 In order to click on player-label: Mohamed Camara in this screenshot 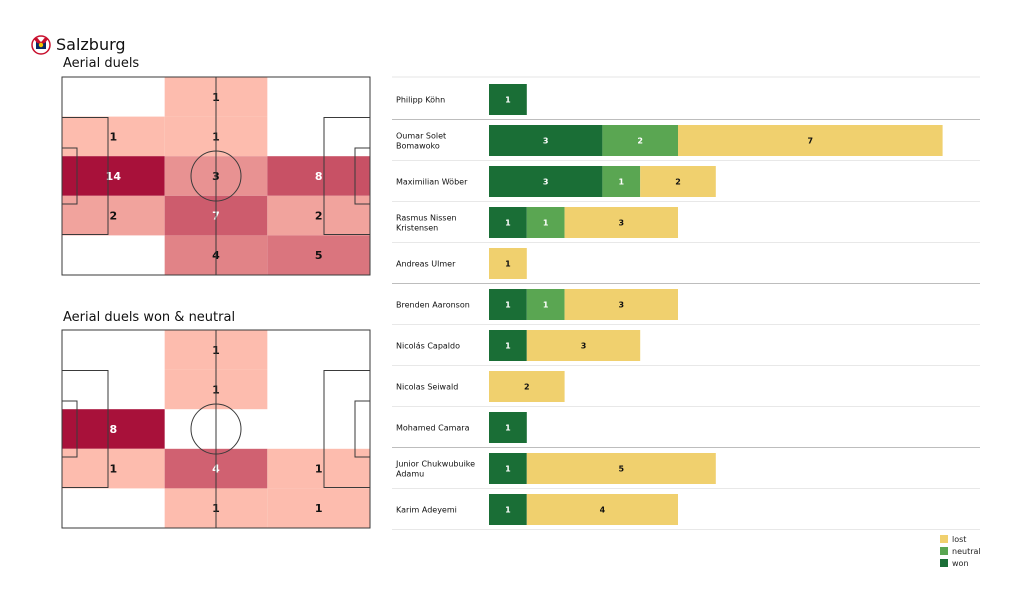, I will do `click(433, 428)`.